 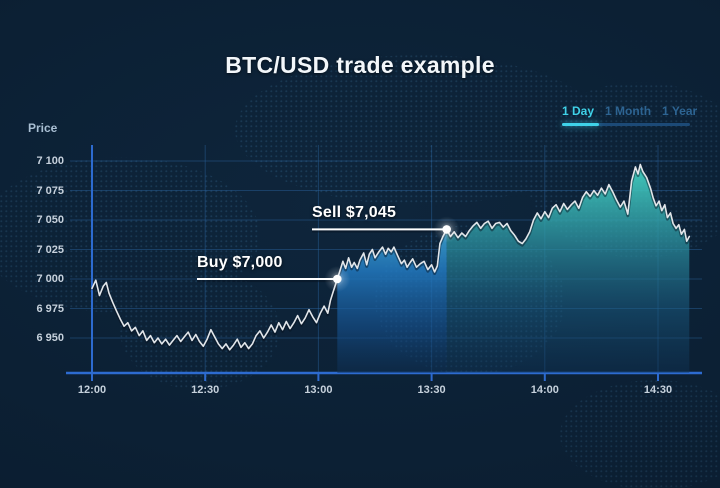 What do you see at coordinates (205, 390) in the screenshot?
I see `x-tick-label: 12:30` at bounding box center [205, 390].